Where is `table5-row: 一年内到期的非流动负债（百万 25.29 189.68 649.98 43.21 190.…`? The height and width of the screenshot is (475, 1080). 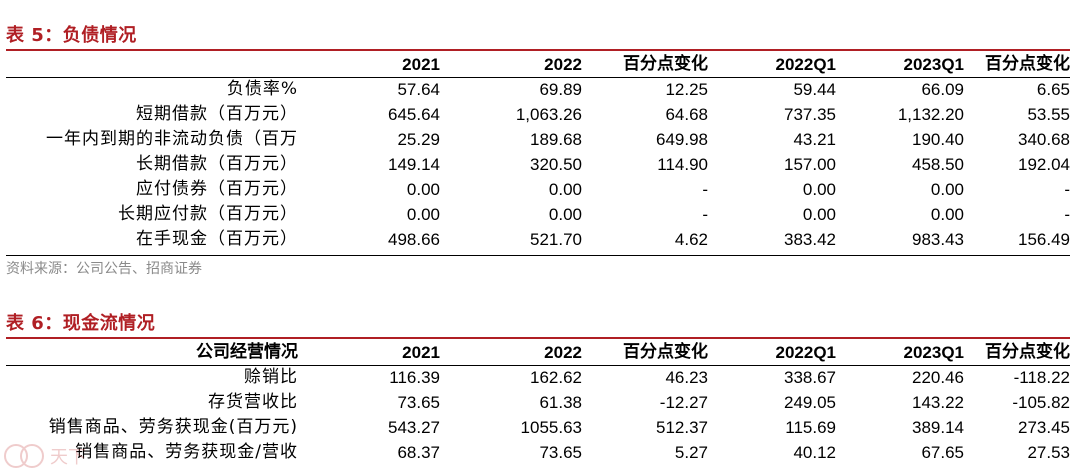 table5-row: 一年内到期的非流动负债（百万 25.29 189.68 649.98 43.21 190.… is located at coordinates (538, 139).